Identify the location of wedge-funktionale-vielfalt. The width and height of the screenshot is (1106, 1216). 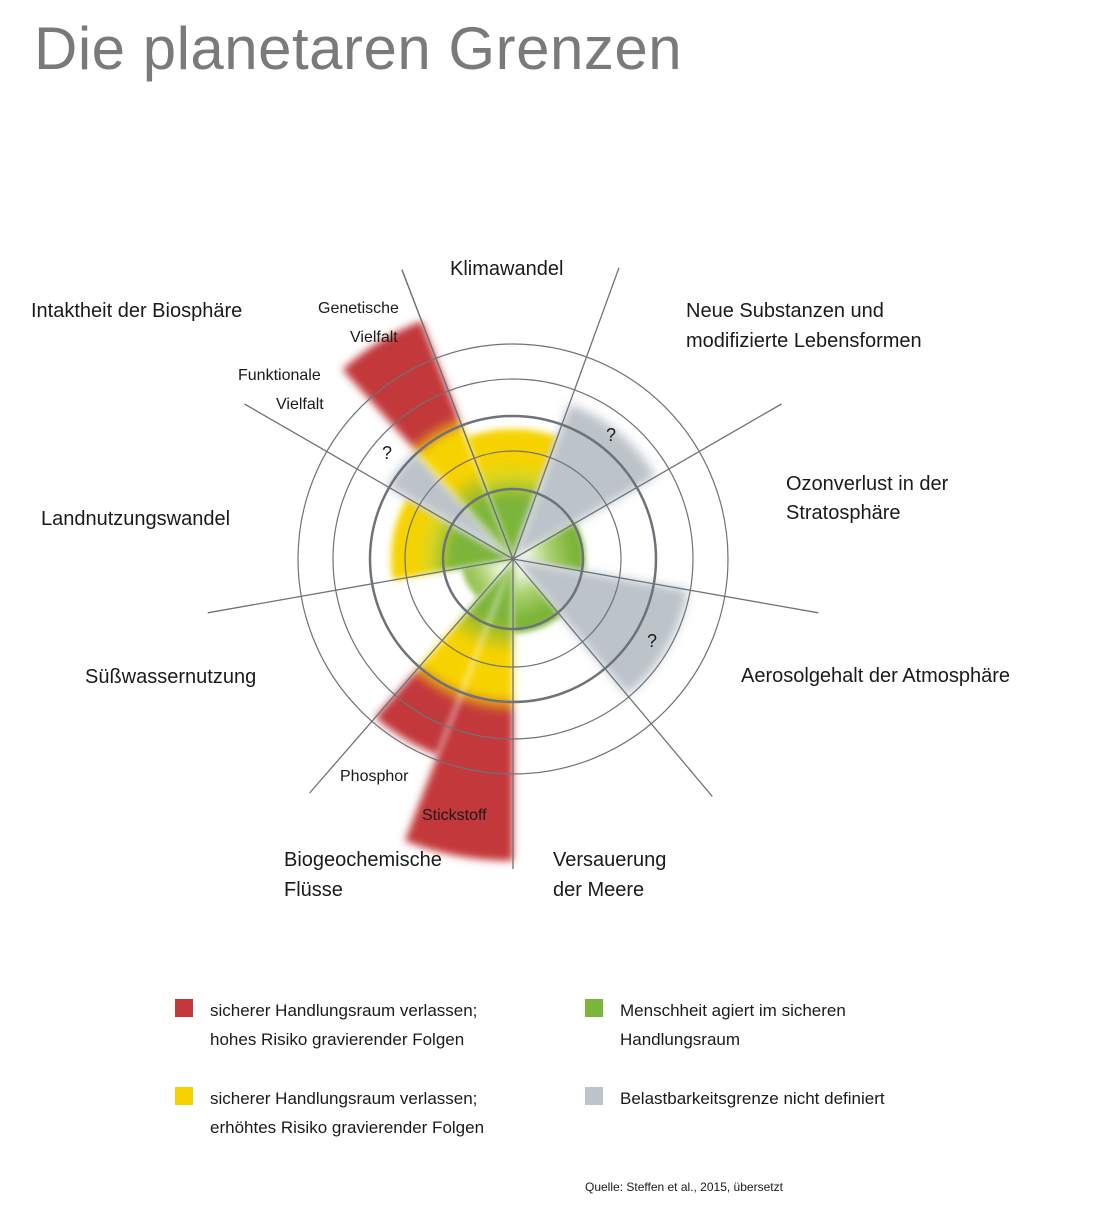
(450, 505).